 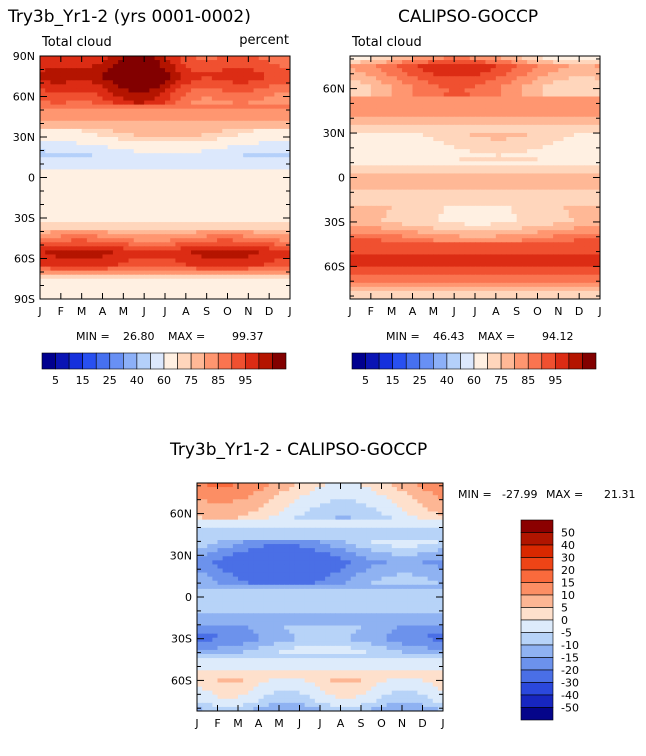 What do you see at coordinates (468, 17) in the screenshot?
I see `panel2-title: CALIPSO-GOCCP` at bounding box center [468, 17].